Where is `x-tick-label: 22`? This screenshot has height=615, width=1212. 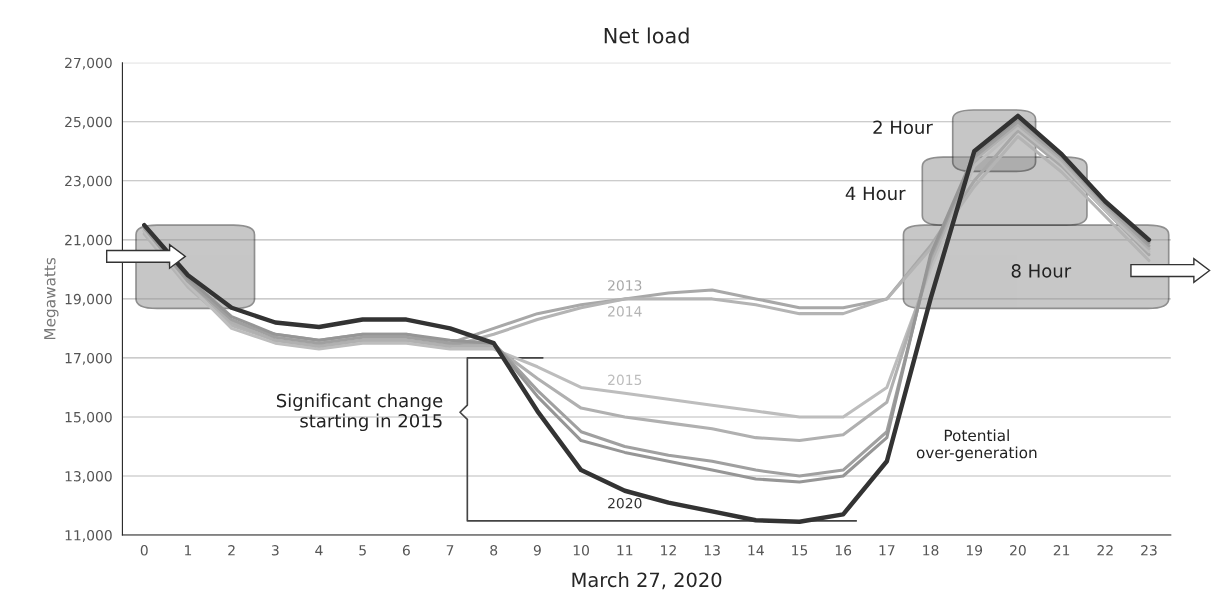 x-tick-label: 22 is located at coordinates (1105, 550).